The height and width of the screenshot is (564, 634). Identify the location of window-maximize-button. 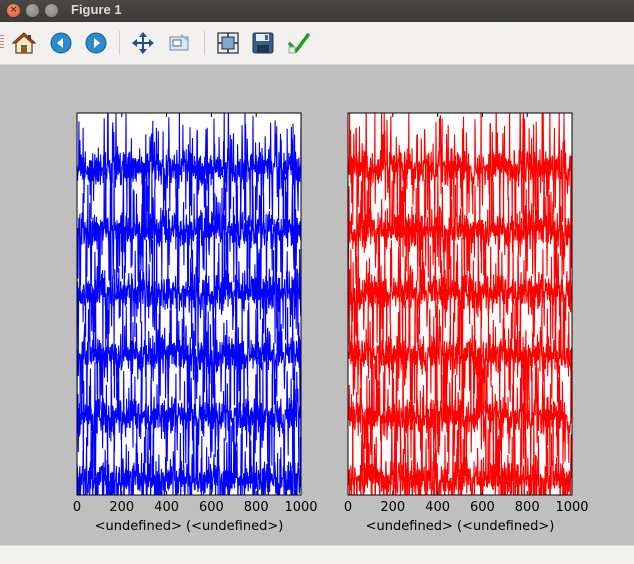
(51, 10).